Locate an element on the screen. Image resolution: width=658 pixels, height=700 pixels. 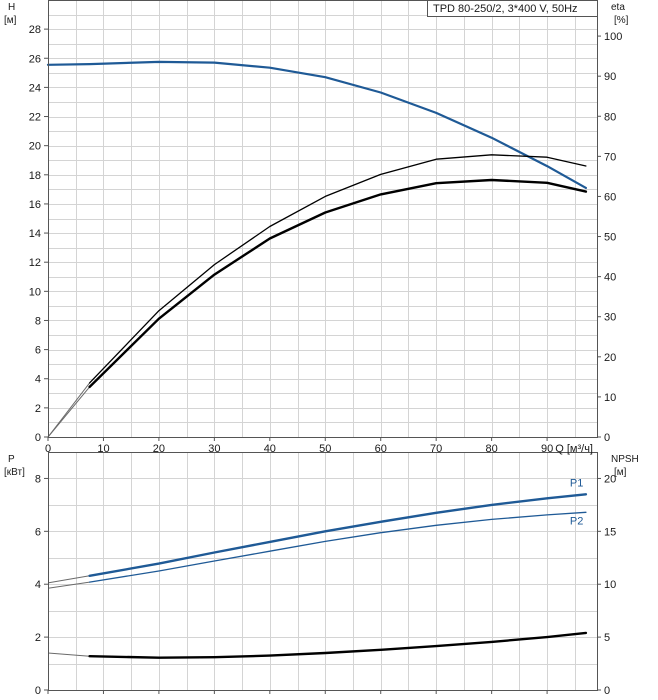
y-tick-label: 18 is located at coordinates (35, 176).